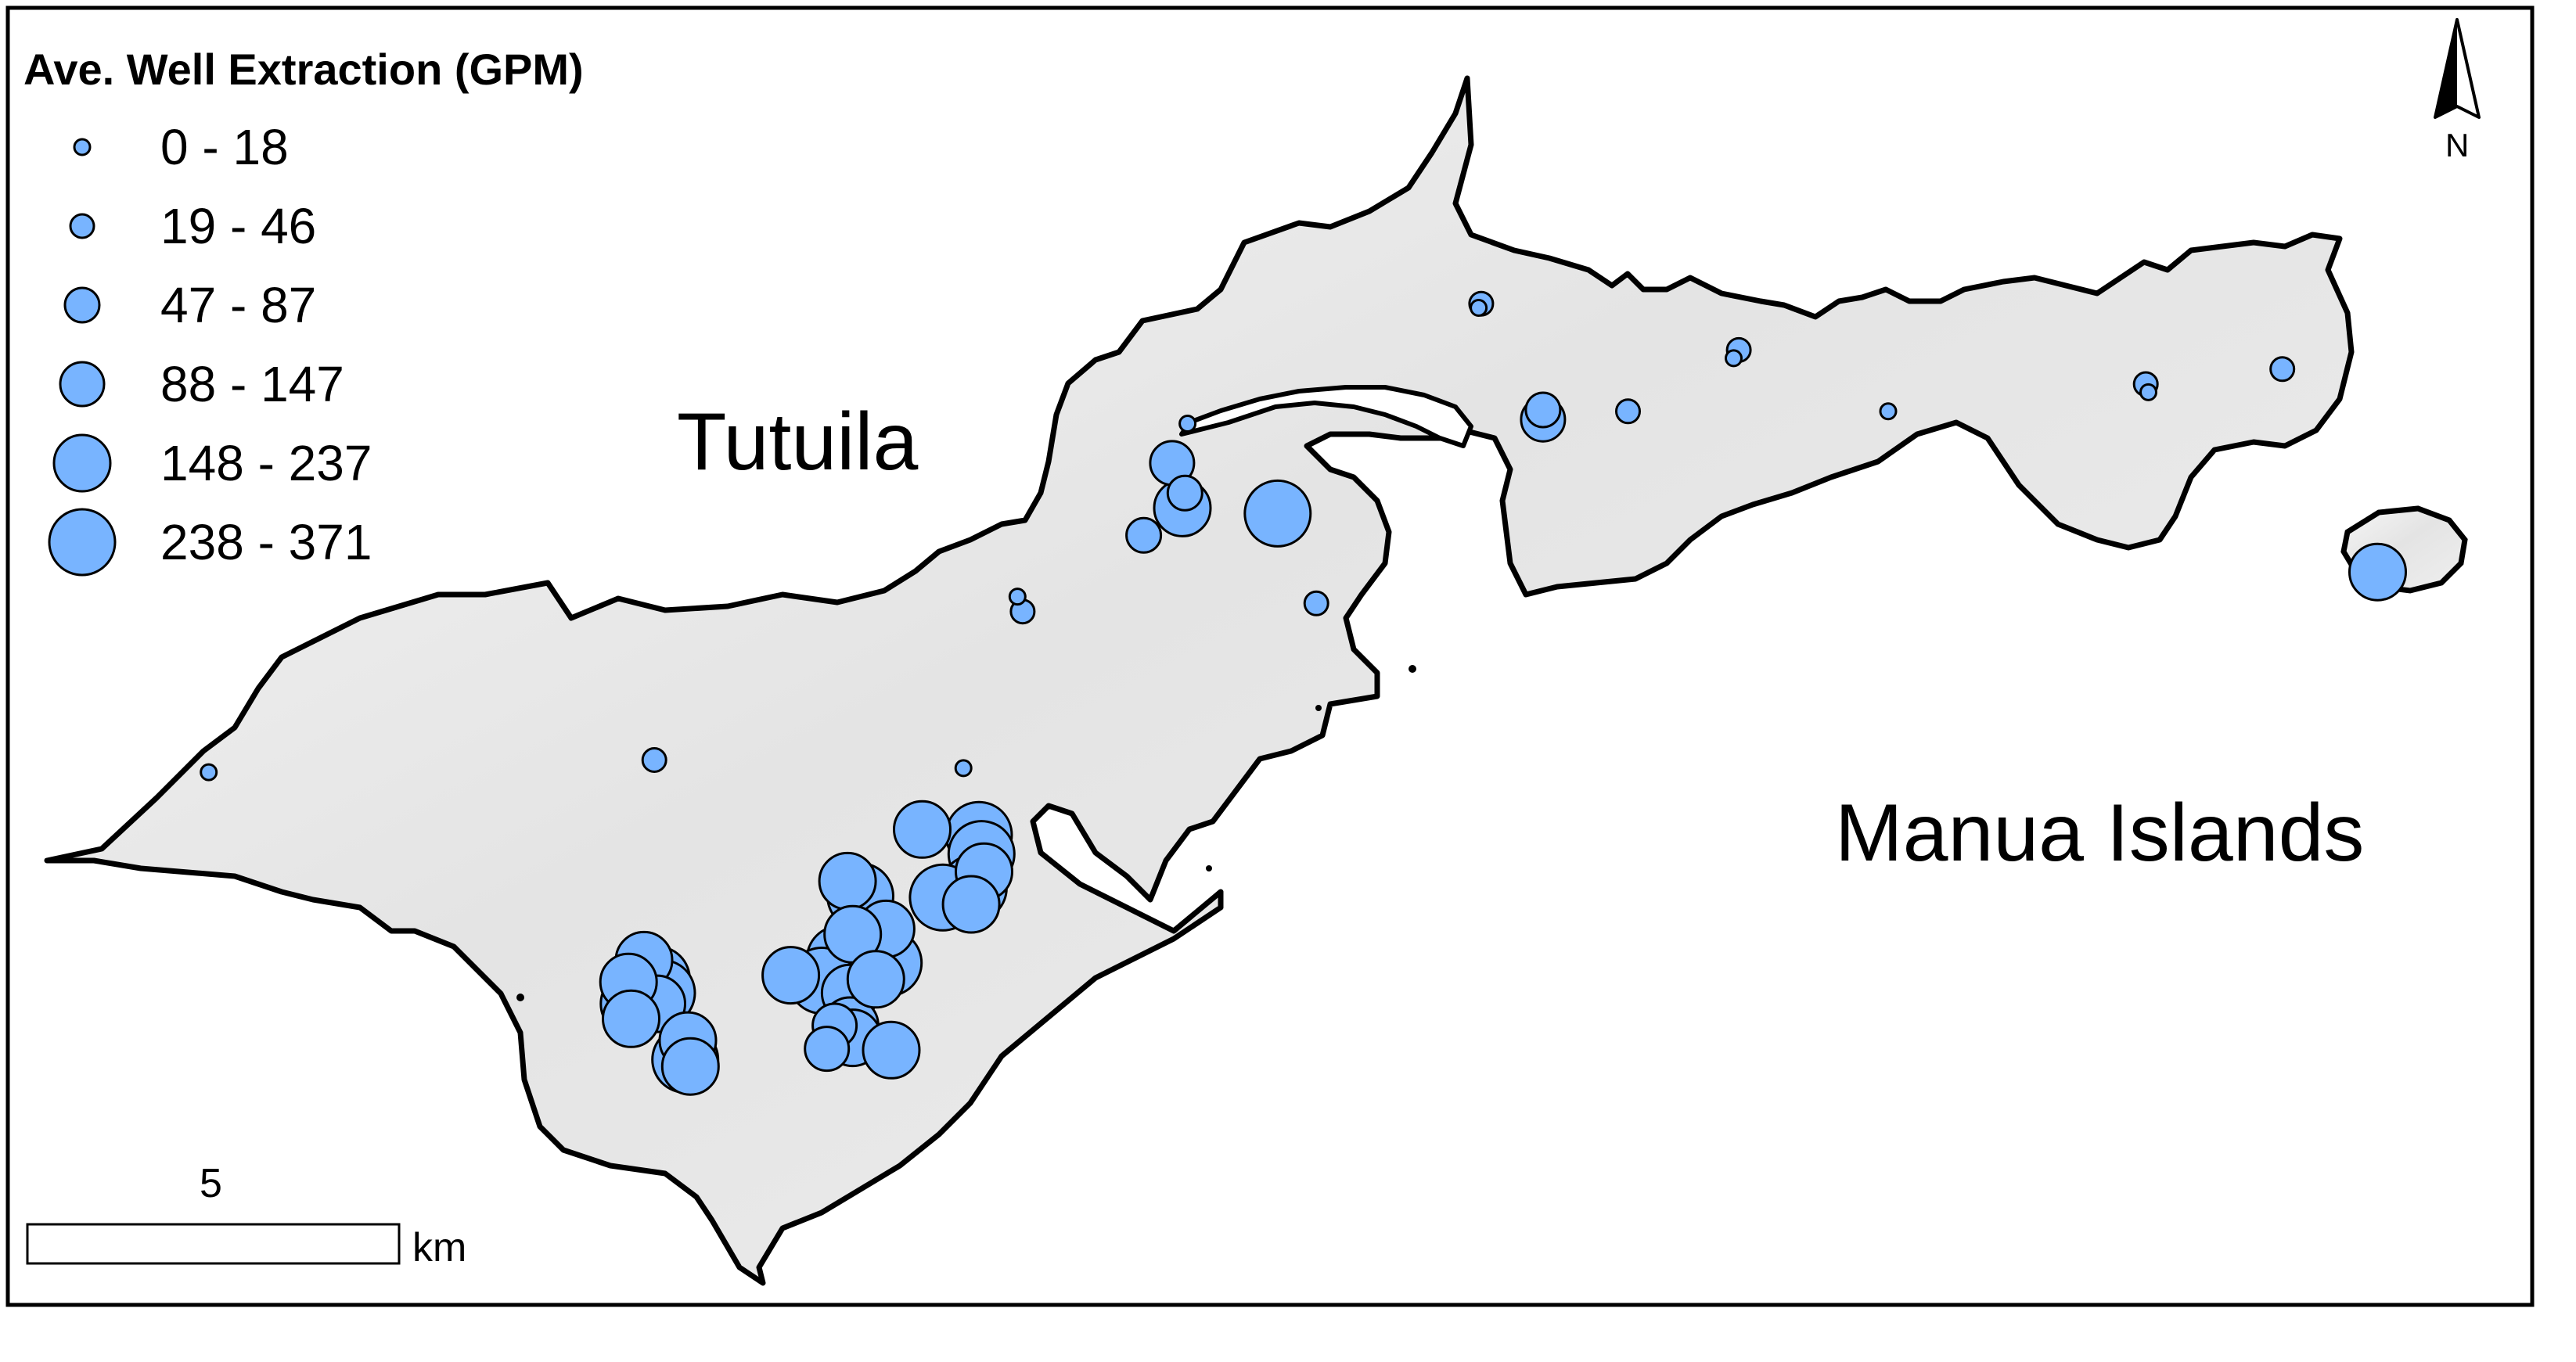  I want to click on legend-label-class-4: 88 - 147, so click(252, 384).